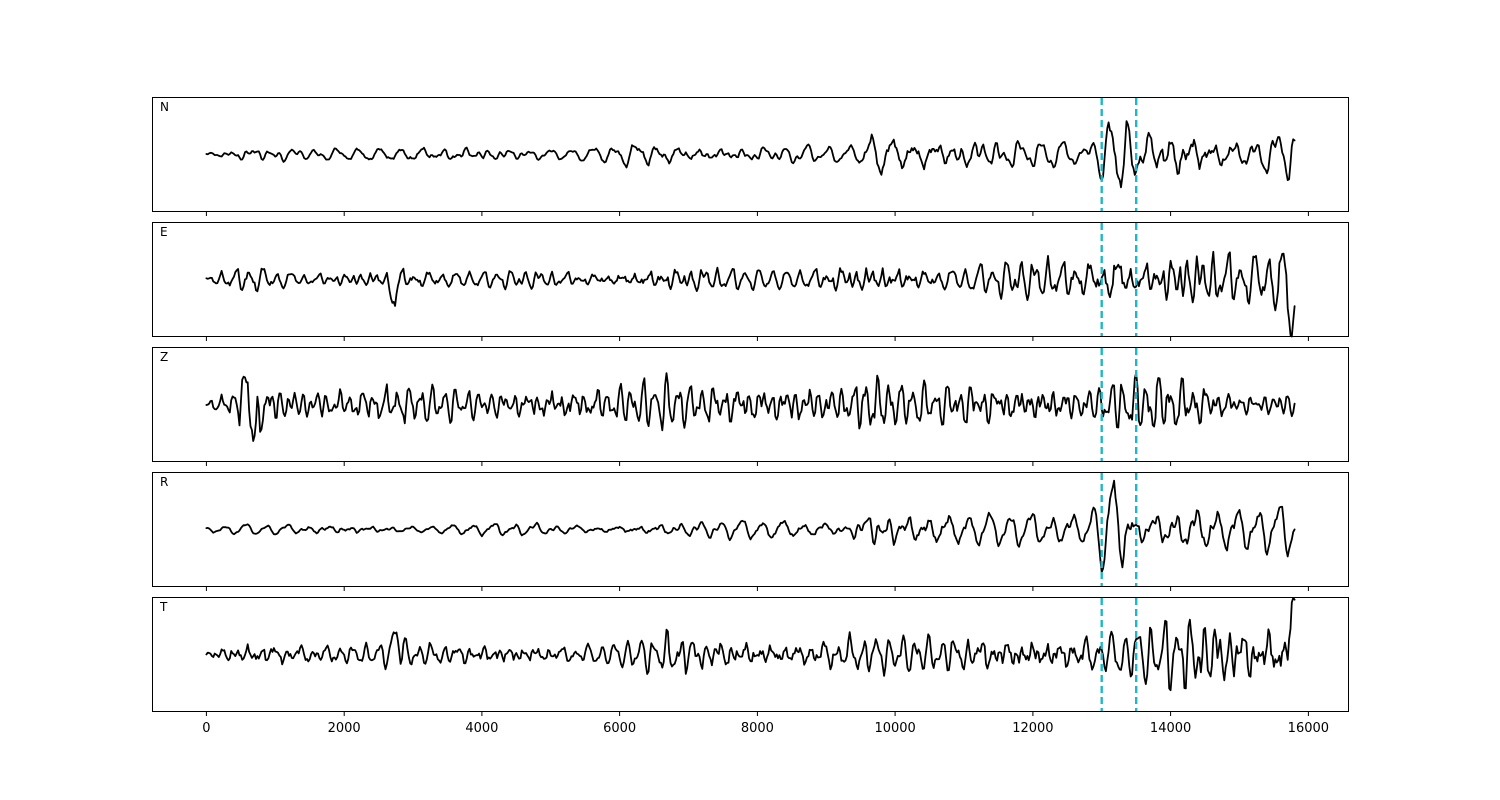  Describe the element at coordinates (344, 728) in the screenshot. I see `x-axis-tick-label: 2000` at that location.